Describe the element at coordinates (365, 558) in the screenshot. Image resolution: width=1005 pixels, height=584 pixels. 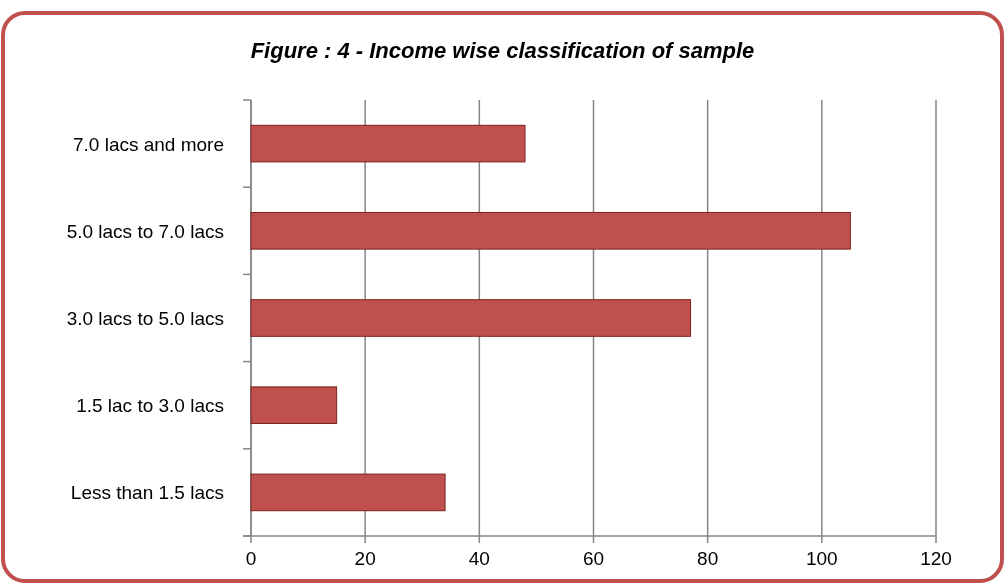
I see `x-tick-label: 20` at that location.